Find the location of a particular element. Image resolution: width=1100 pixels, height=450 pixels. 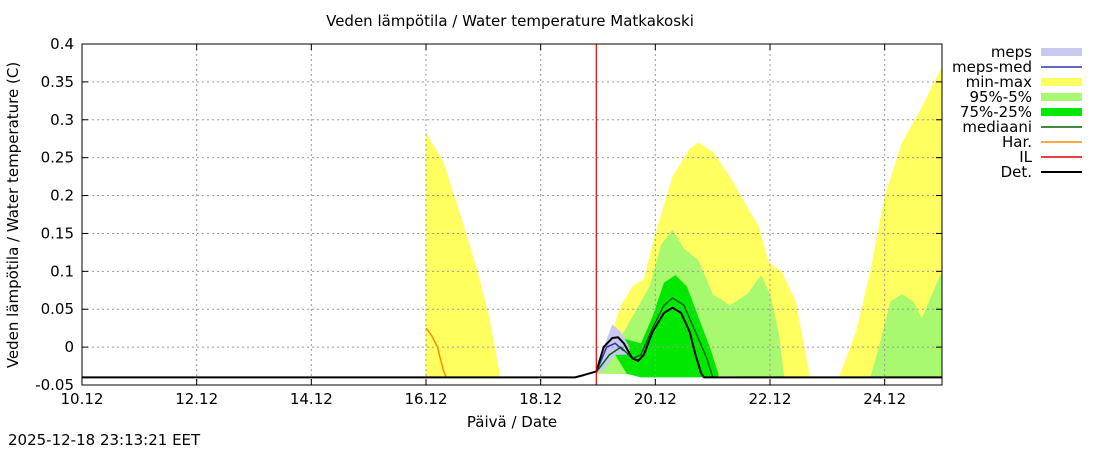

legend-item-median: mediaani is located at coordinates (1022, 127).